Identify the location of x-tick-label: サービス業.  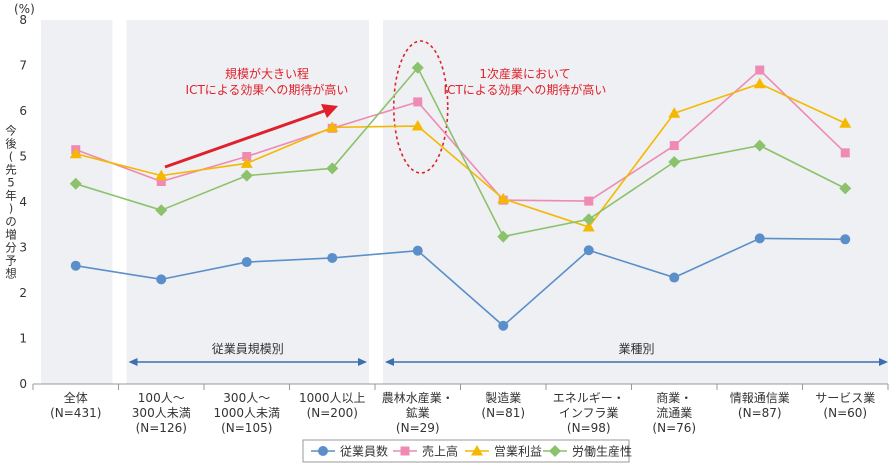
(845, 398).